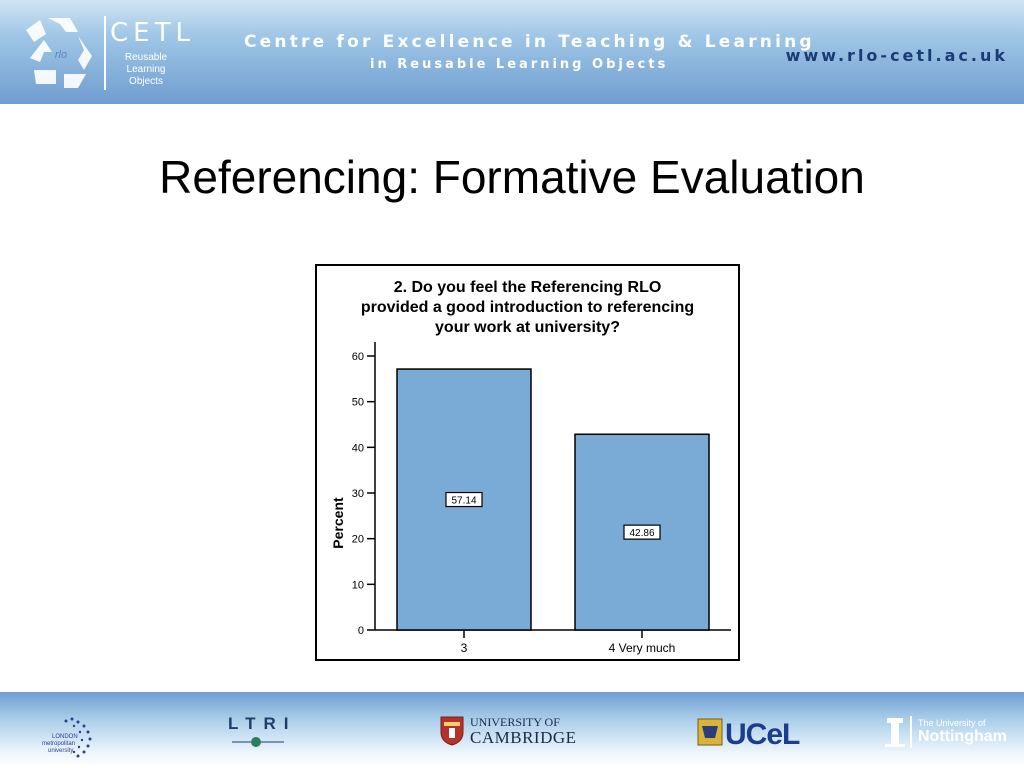  I want to click on cetl-sub-line: Learning, so click(146, 69).